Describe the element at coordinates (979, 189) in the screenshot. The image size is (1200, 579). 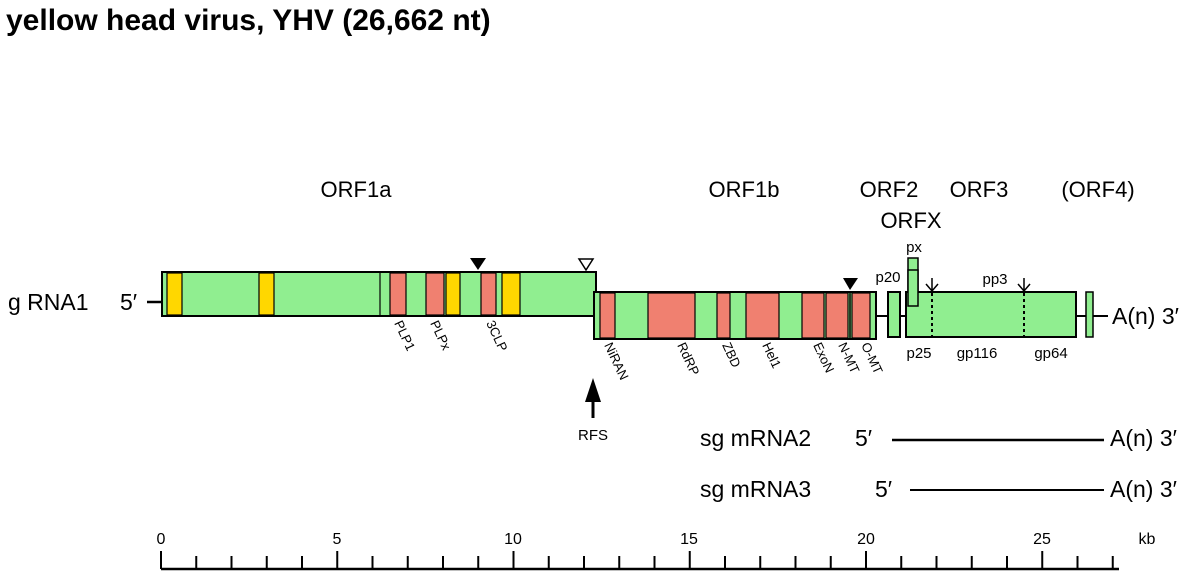
I see `orf3-label: ORF3` at that location.